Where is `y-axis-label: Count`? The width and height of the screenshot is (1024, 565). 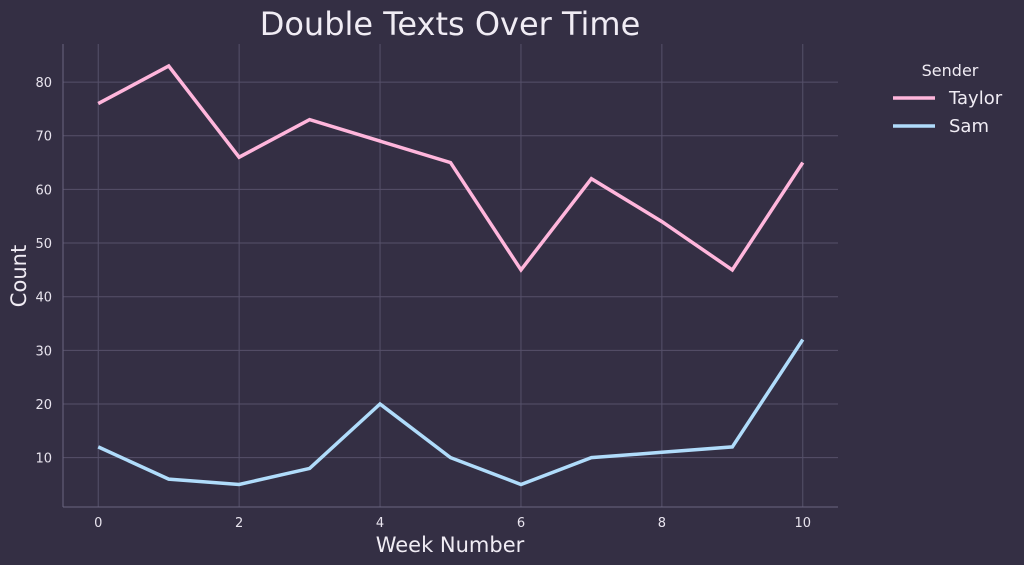
y-axis-label: Count is located at coordinates (19, 276).